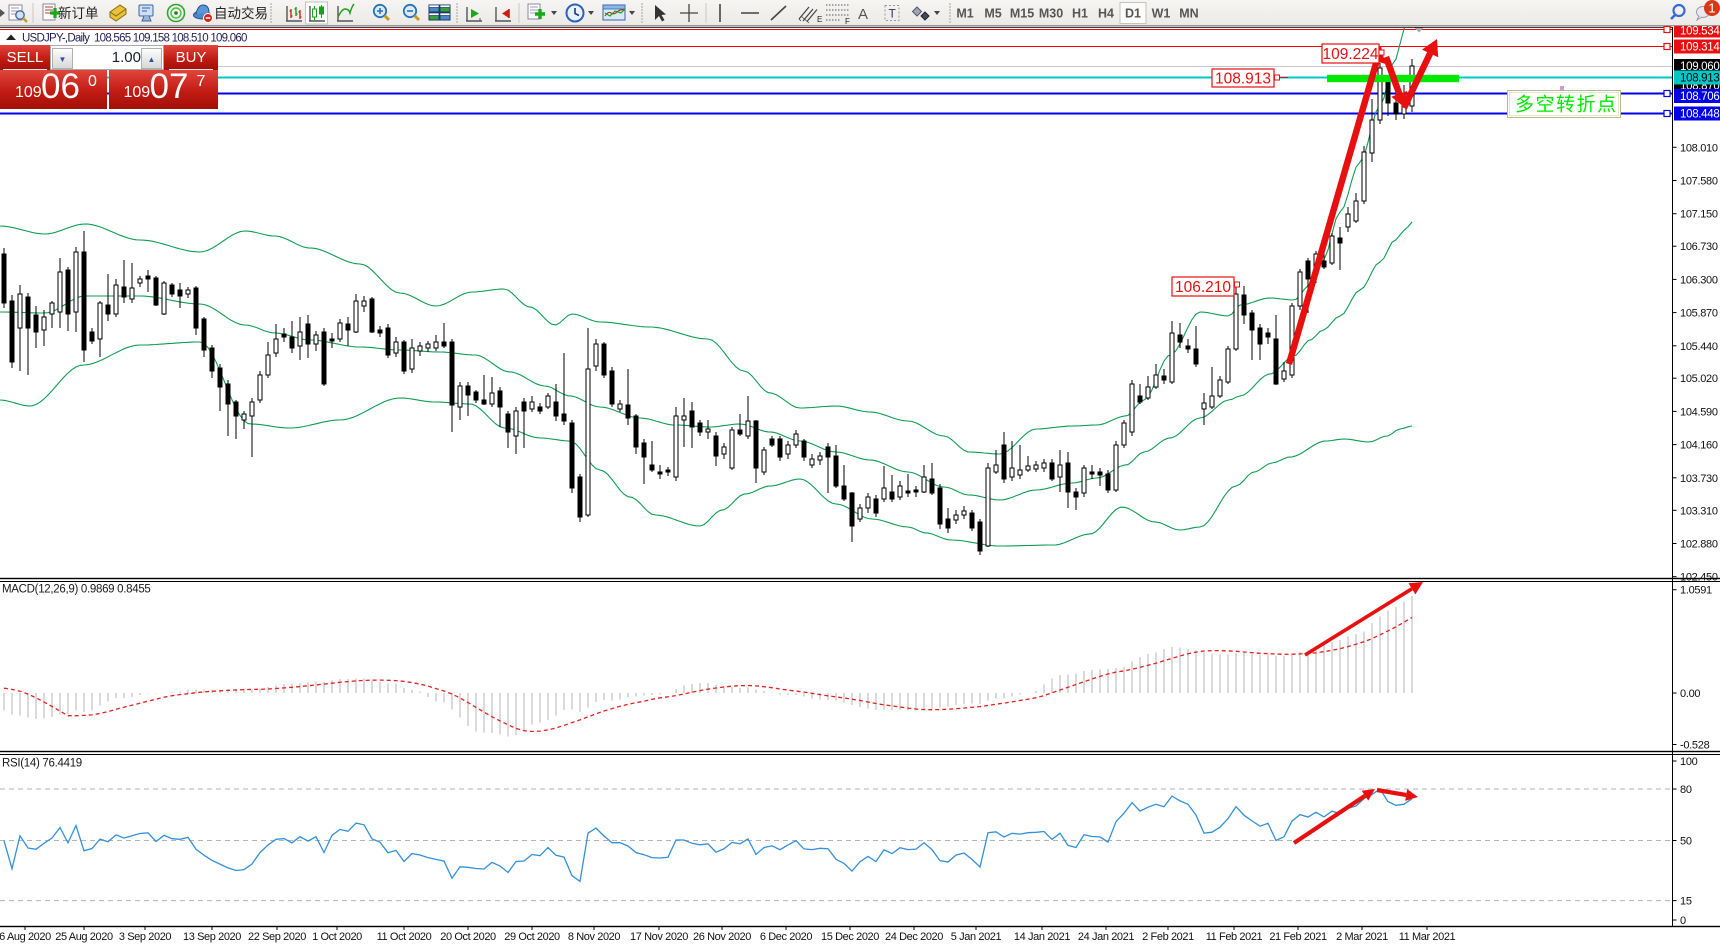  I want to click on svg-text: 26 Nov 2020, so click(722, 937).